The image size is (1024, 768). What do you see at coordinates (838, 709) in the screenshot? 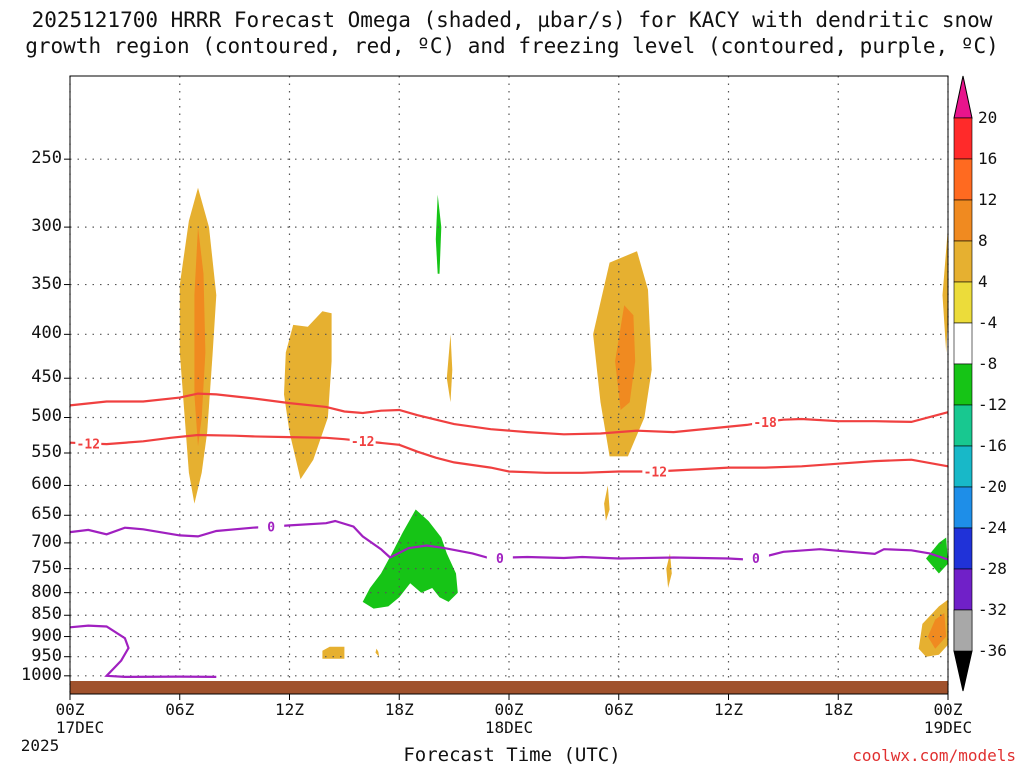
I see `x-tick-label-7: 18Z` at bounding box center [838, 709].